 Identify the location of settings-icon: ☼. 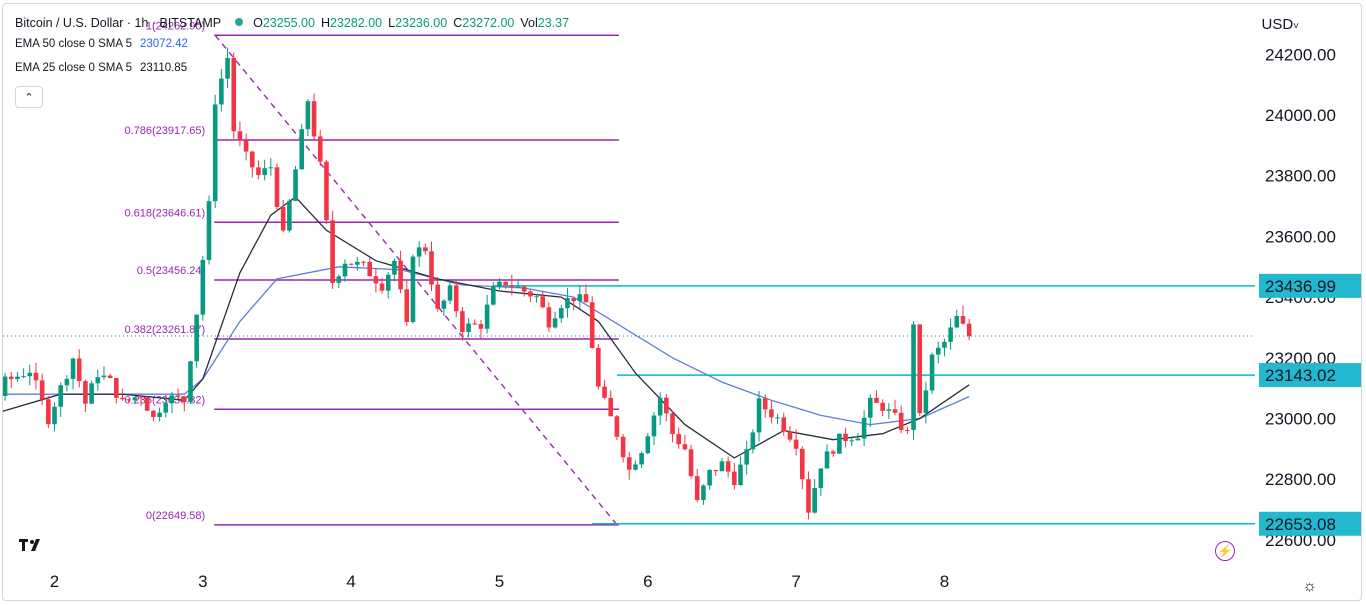
(1309, 586).